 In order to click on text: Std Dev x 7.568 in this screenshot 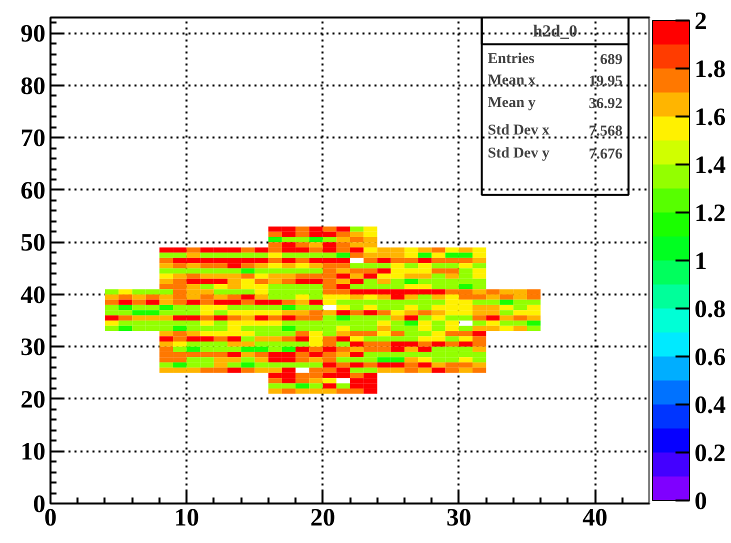, I will do `click(555, 131)`.